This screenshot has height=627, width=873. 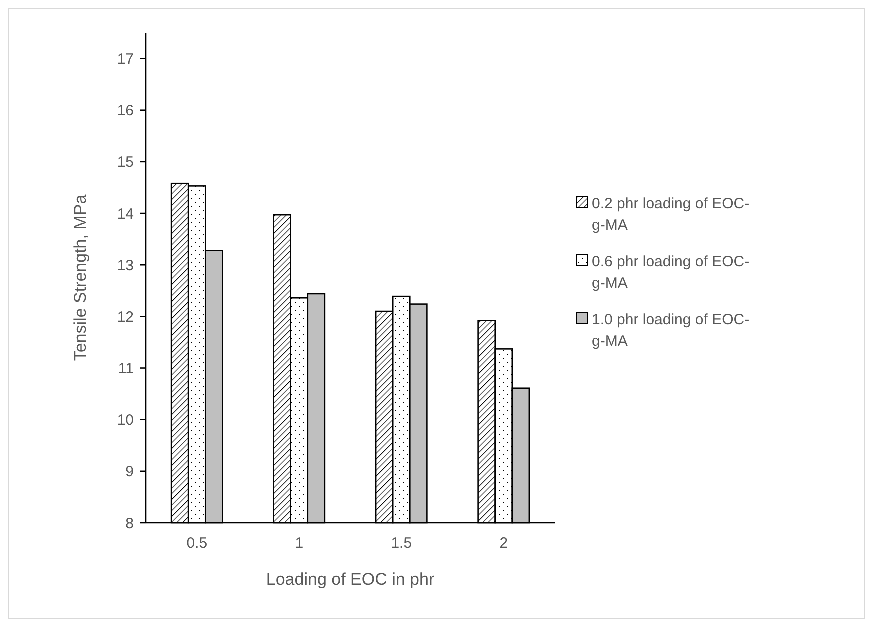 What do you see at coordinates (126, 369) in the screenshot?
I see `y-tick-label: 11` at bounding box center [126, 369].